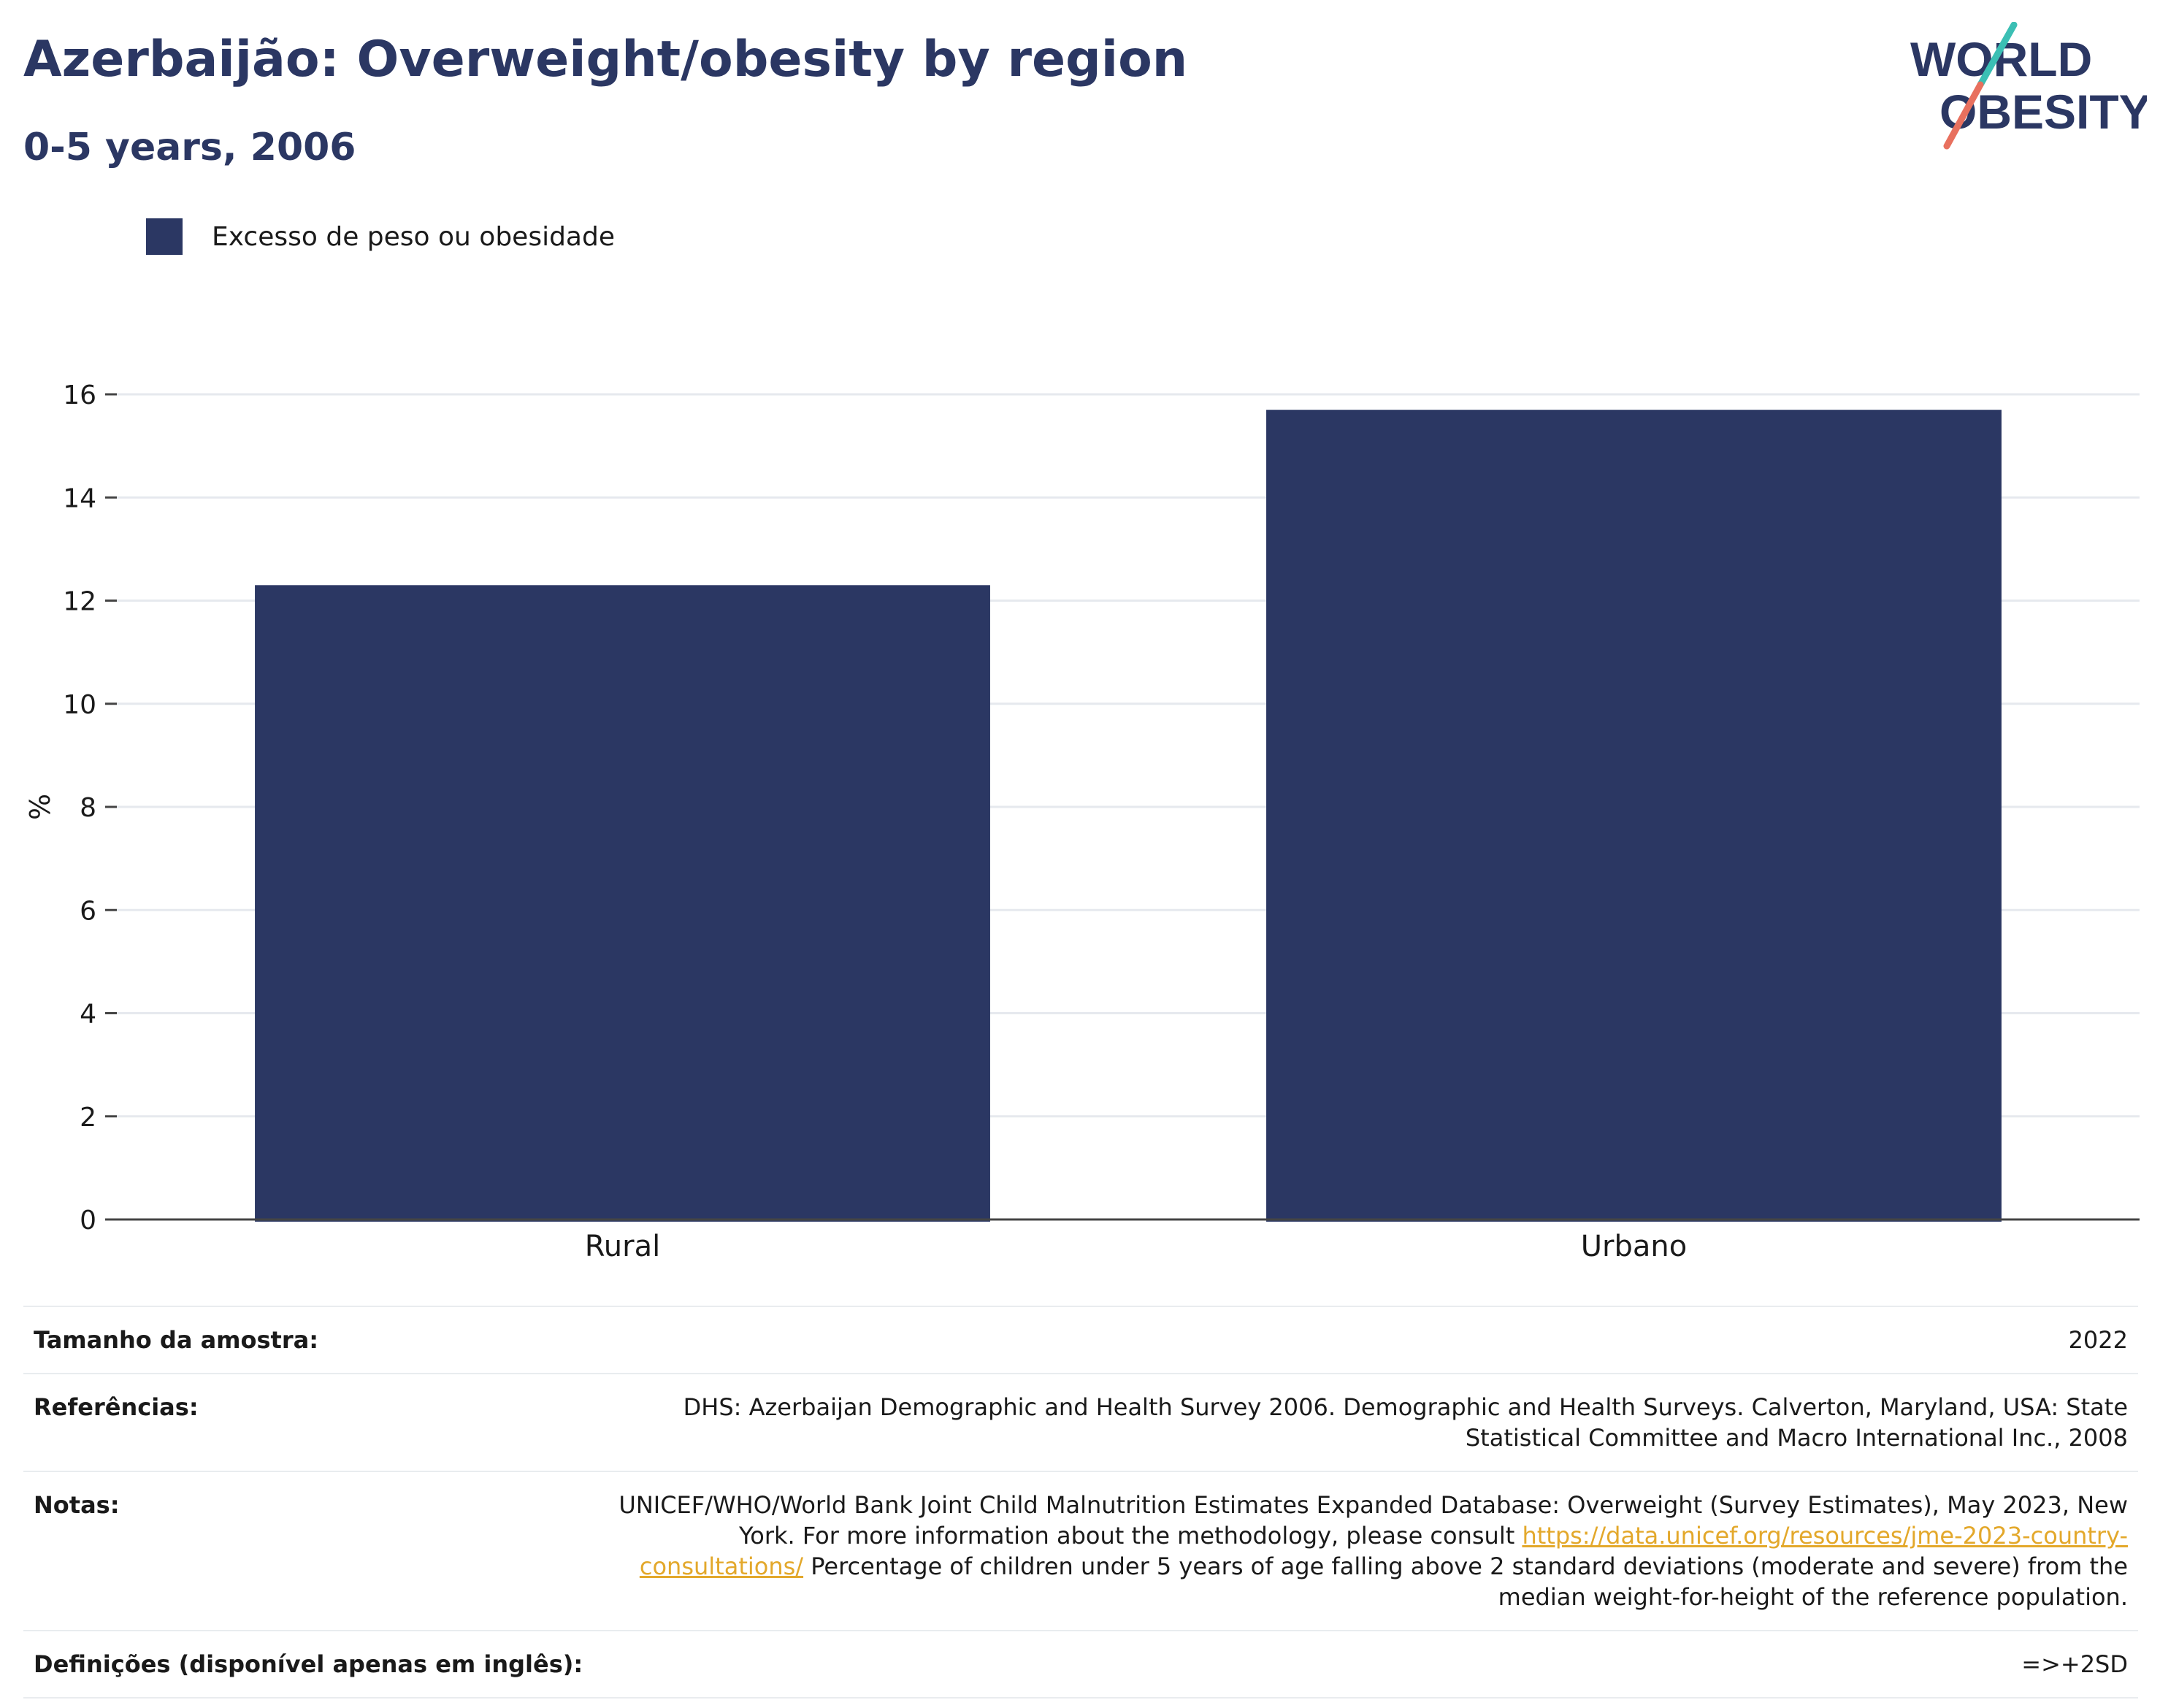 The image size is (2160, 1708). What do you see at coordinates (605, 59) in the screenshot?
I see `chart-title: Azerbaijão: Overweight/obesity by region` at bounding box center [605, 59].